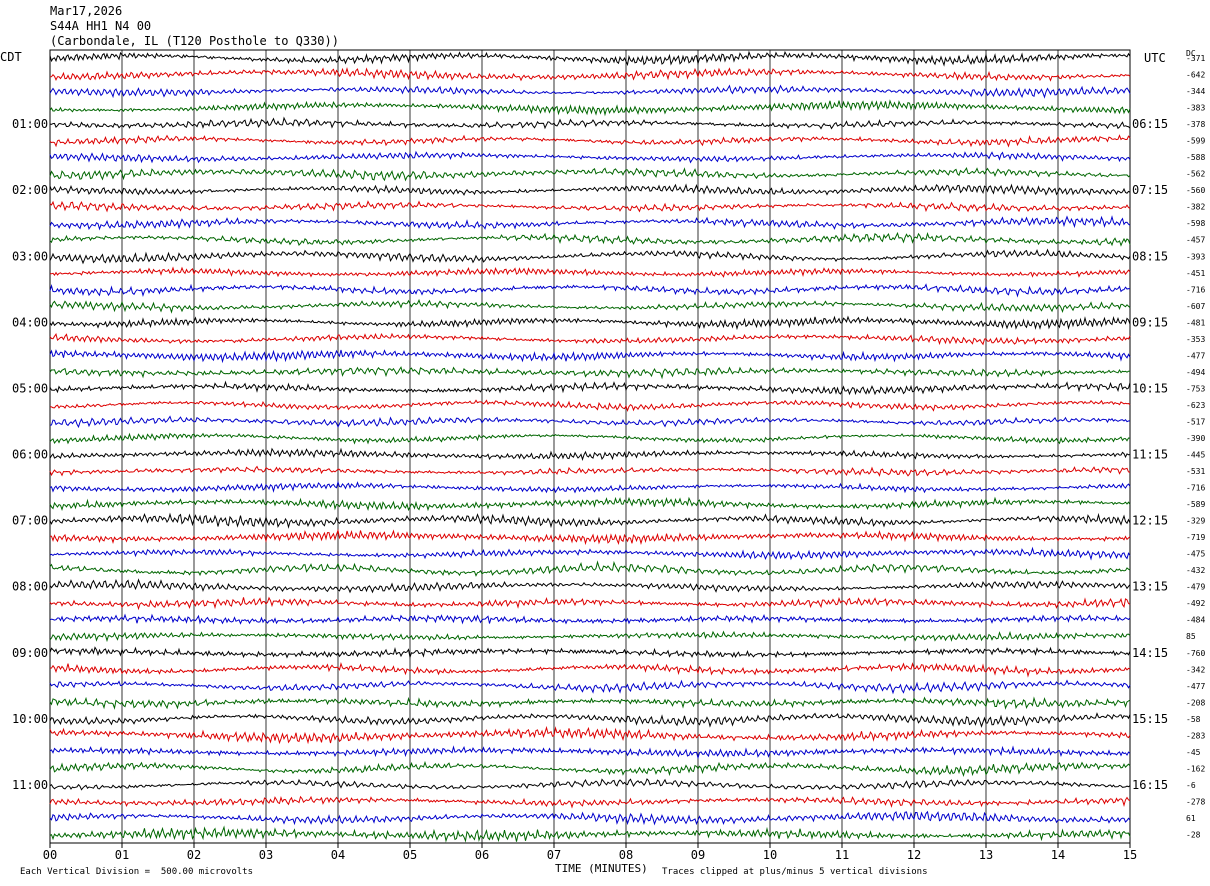 Image resolution: width=1210 pixels, height=886 pixels. I want to click on dc-offset-label: -760, so click(1195, 653).